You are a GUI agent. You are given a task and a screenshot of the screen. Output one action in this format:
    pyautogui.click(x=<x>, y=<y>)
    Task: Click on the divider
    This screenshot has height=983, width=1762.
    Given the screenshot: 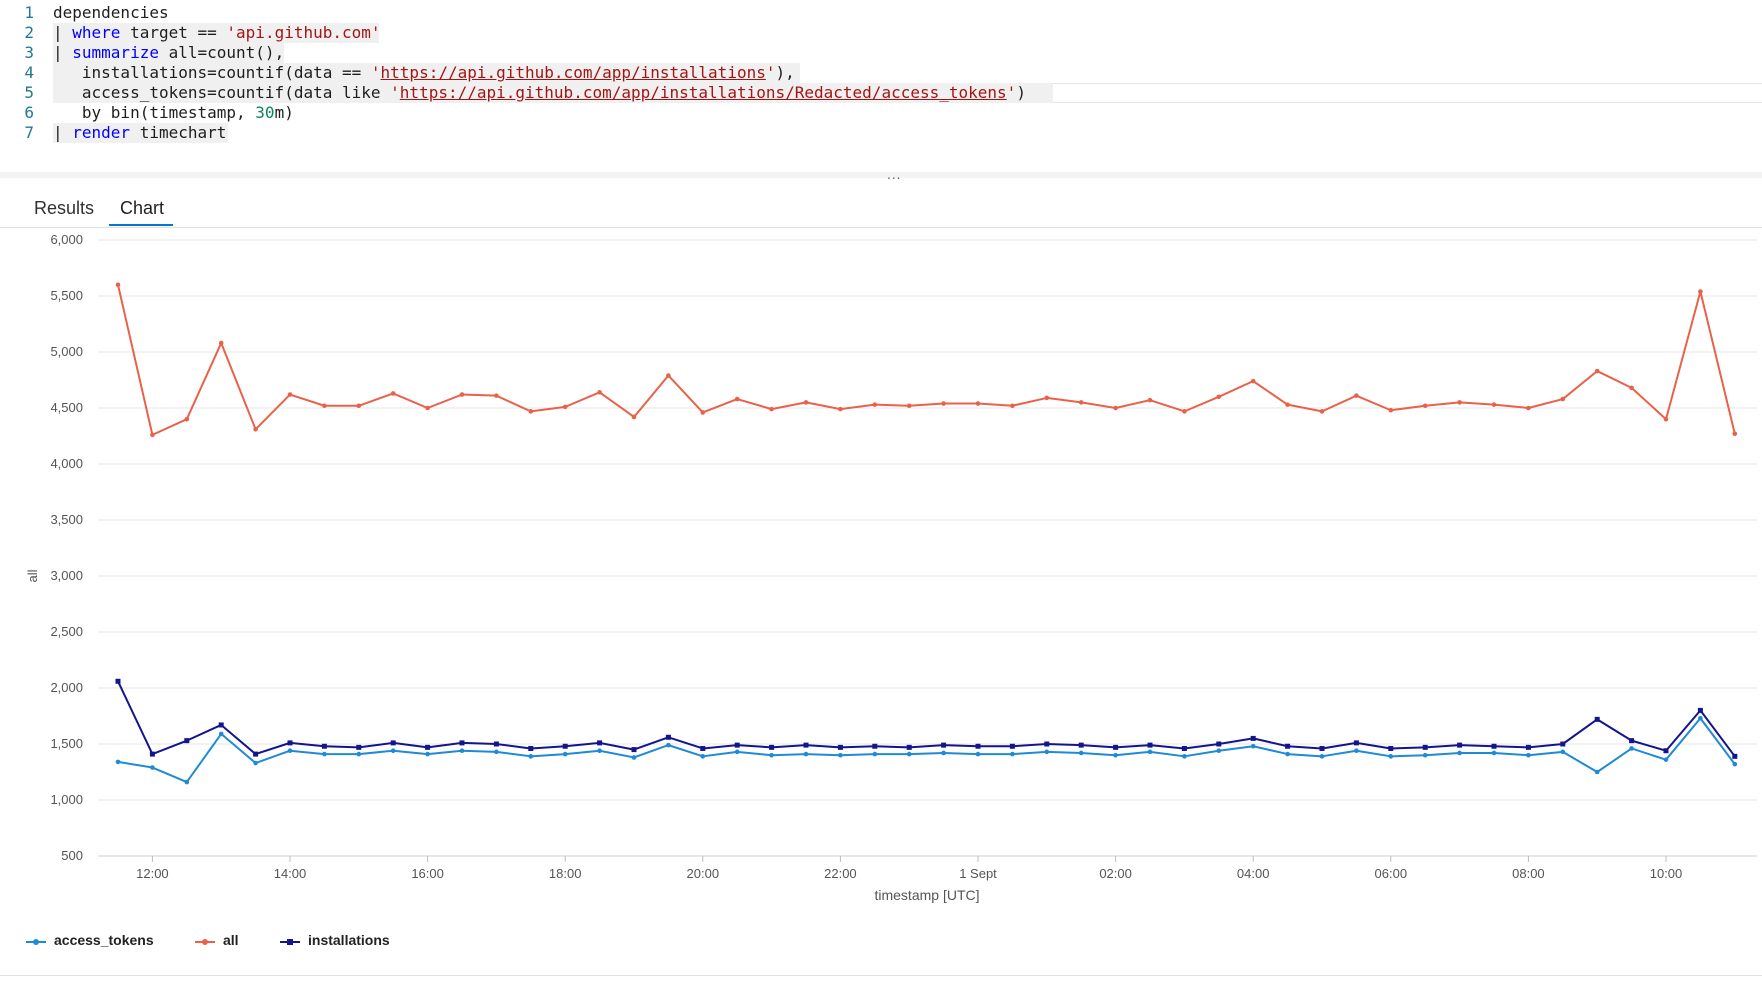 What is the action you would take?
    pyautogui.click(x=881, y=975)
    